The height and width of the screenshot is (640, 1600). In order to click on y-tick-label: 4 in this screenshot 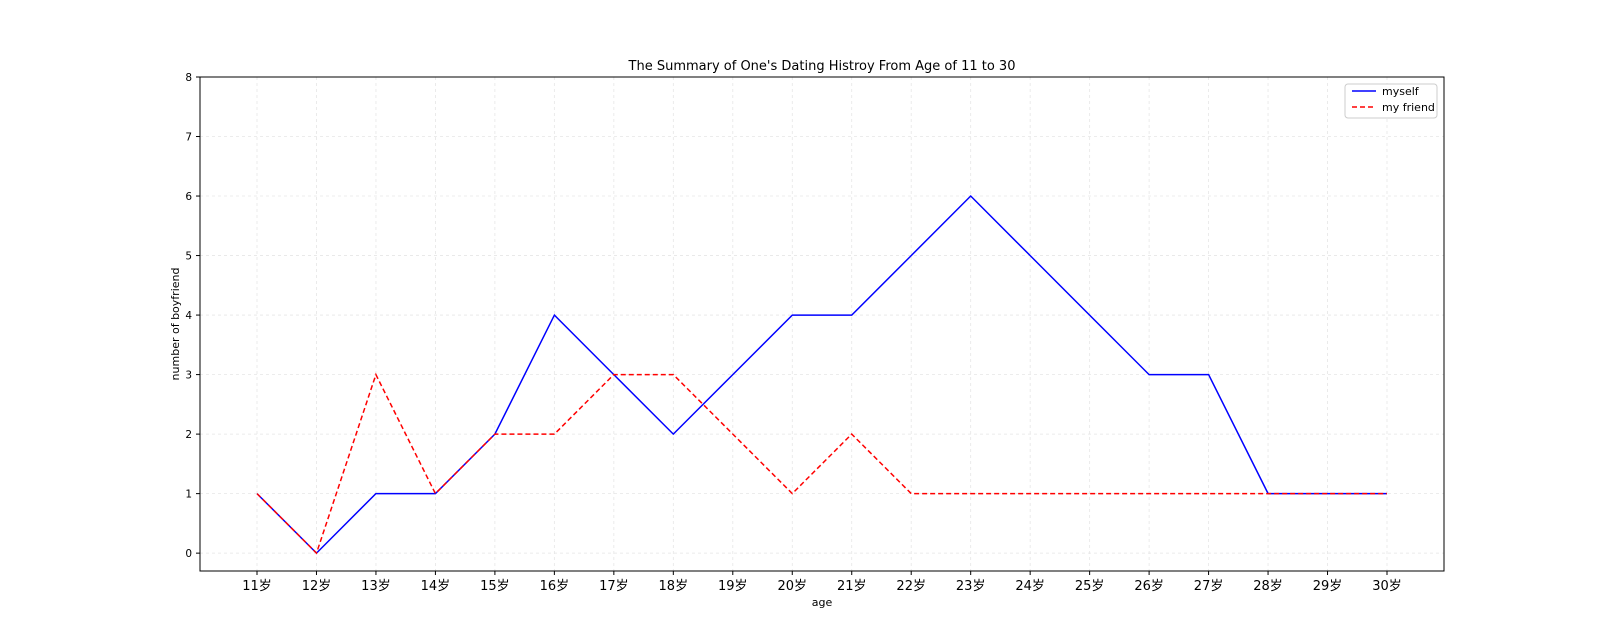, I will do `click(188, 316)`.